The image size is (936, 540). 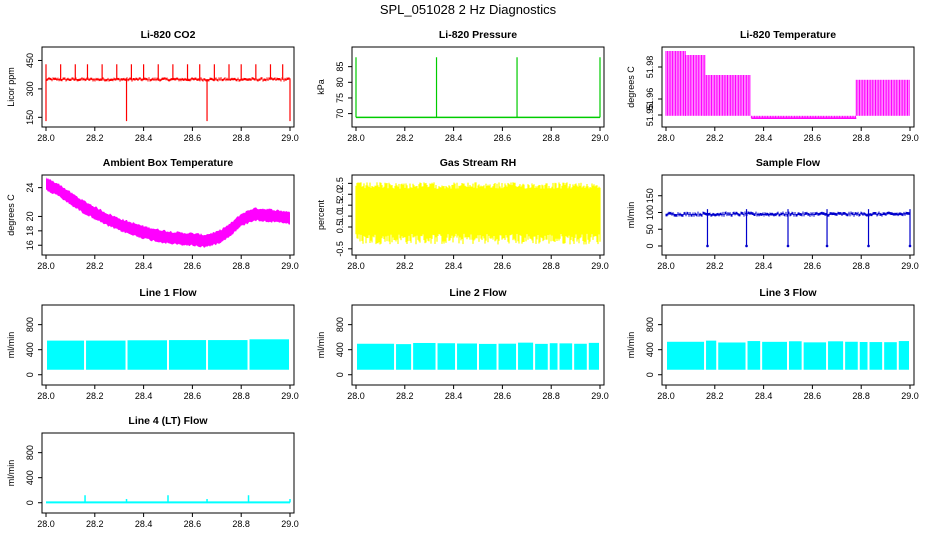 What do you see at coordinates (650, 212) in the screenshot?
I see `y-tick-label: 100` at bounding box center [650, 212].